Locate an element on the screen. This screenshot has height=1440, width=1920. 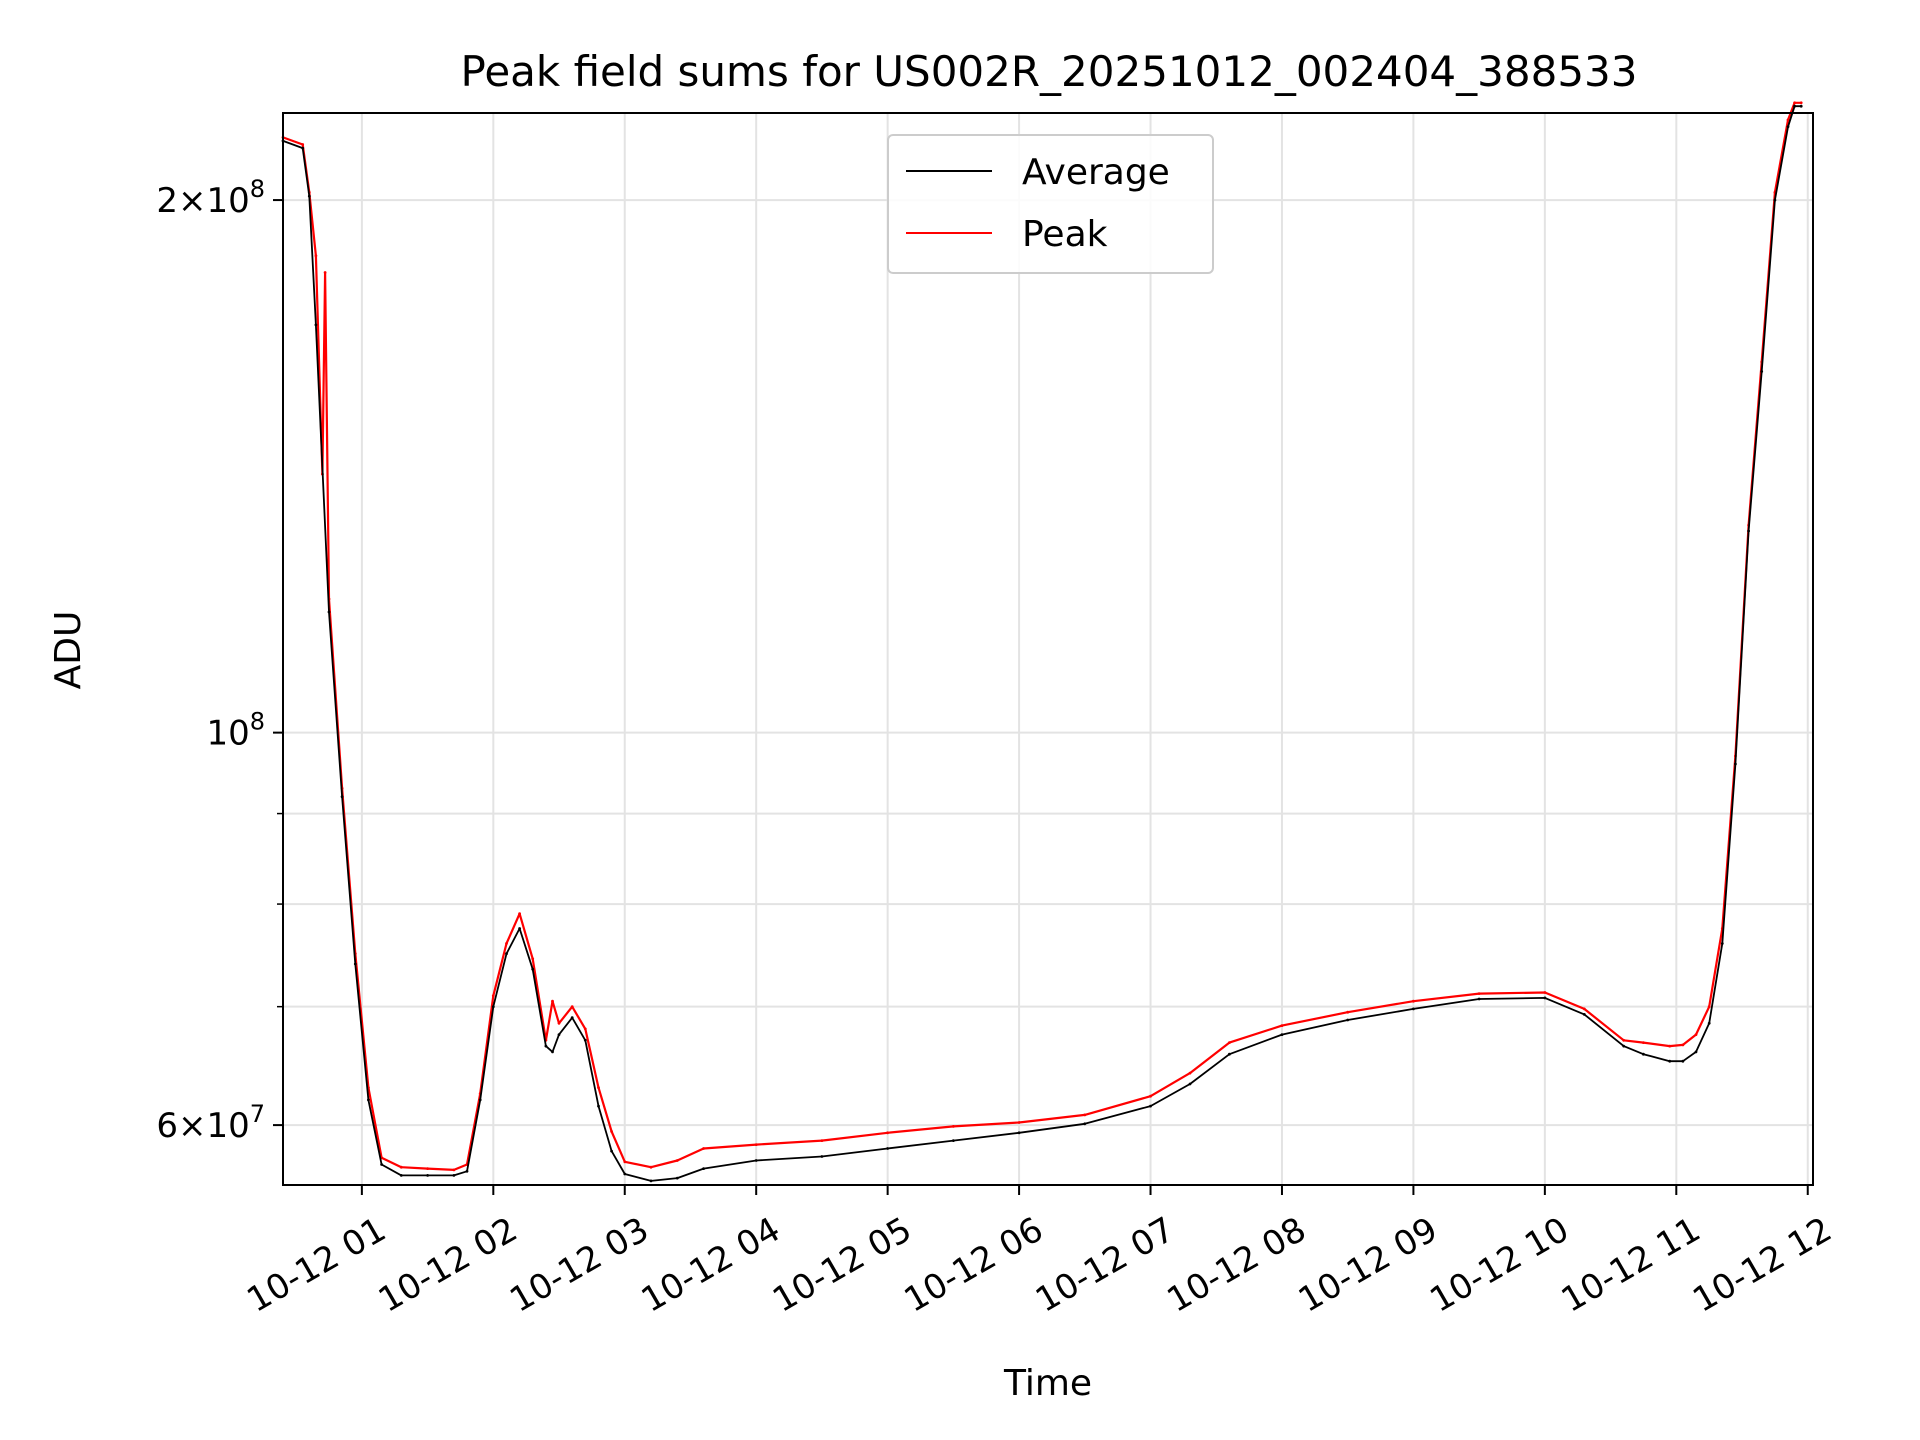
y-tick-label: 2×108 is located at coordinates (210, 198).